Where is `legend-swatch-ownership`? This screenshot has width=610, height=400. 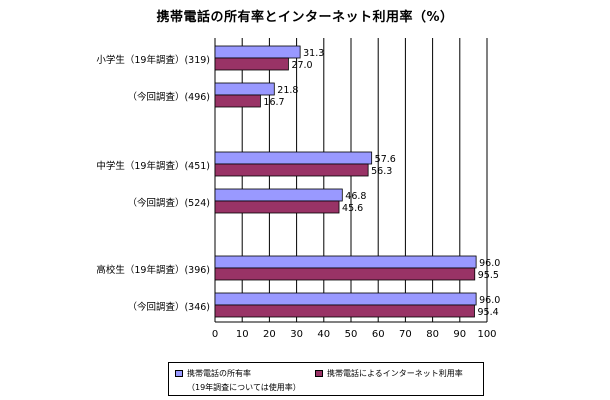
legend-swatch-ownership is located at coordinates (179, 373).